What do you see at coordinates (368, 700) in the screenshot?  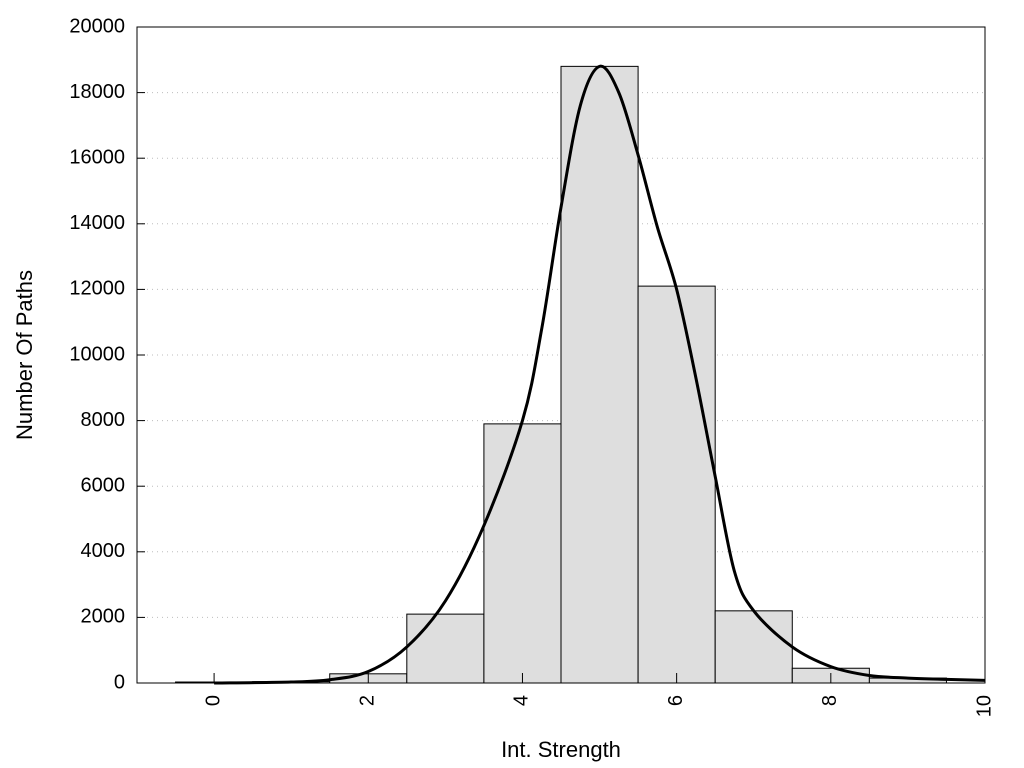 I see `x-tick-label: 2` at bounding box center [368, 700].